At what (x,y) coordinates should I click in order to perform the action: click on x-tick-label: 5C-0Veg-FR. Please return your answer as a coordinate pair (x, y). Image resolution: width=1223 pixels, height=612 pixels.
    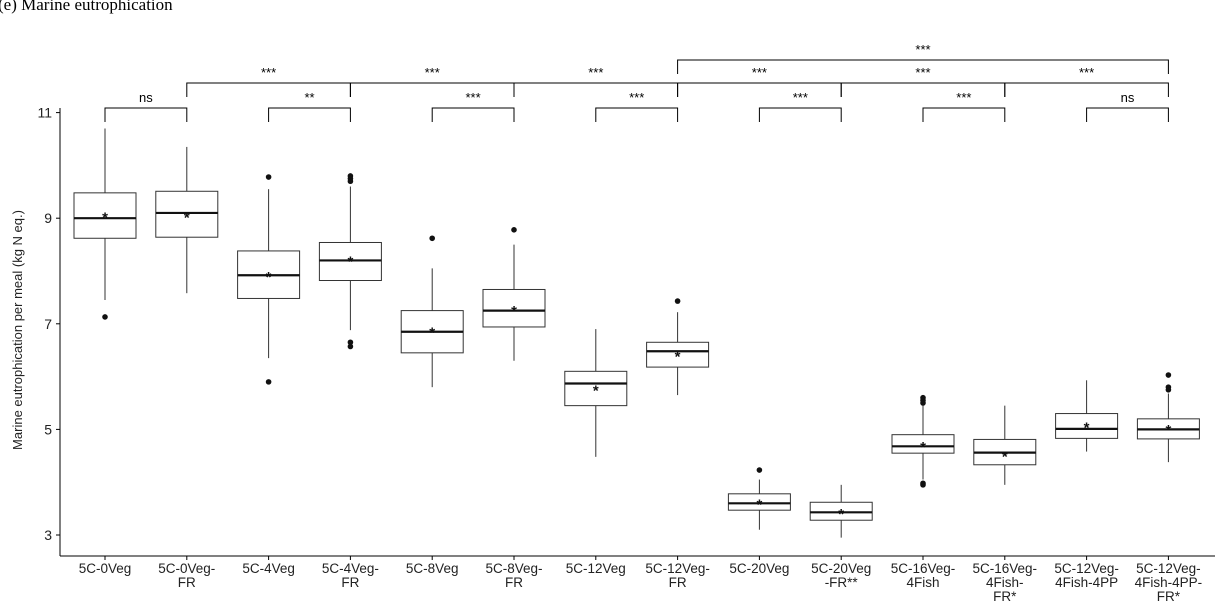
    Looking at the image, I should click on (186, 575).